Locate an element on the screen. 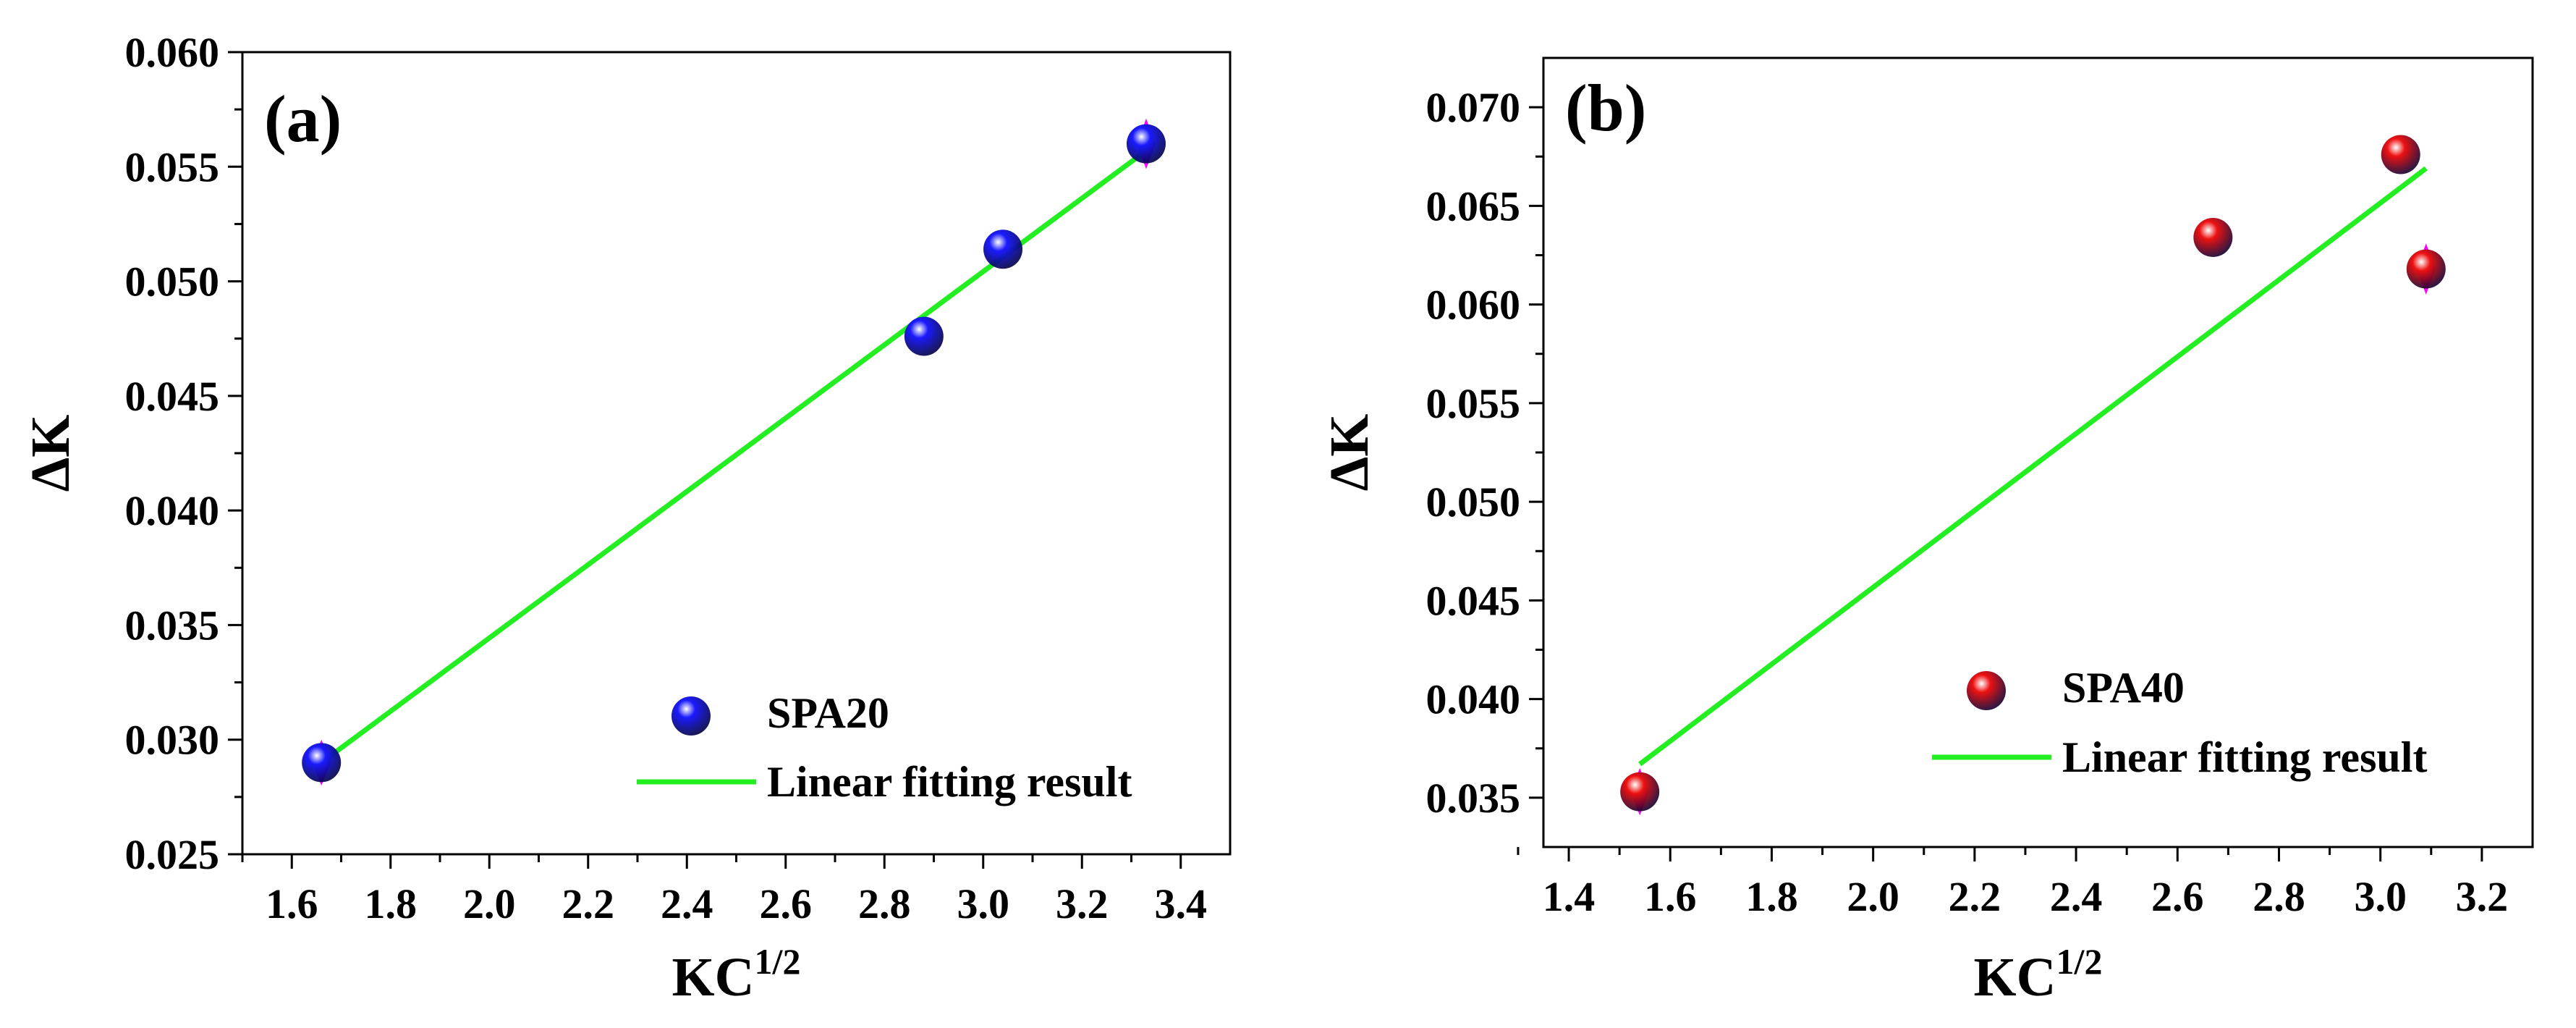 The width and height of the screenshot is (2576, 1028). x-tick-label: 1.4 is located at coordinates (1569, 896).